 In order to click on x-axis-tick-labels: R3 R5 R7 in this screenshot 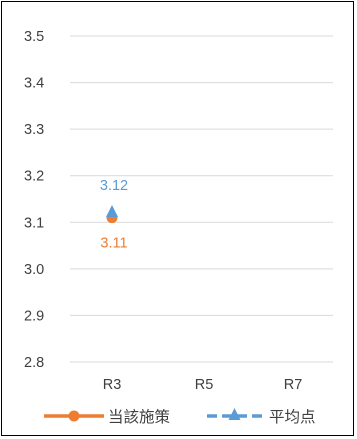, I will do `click(203, 385)`.